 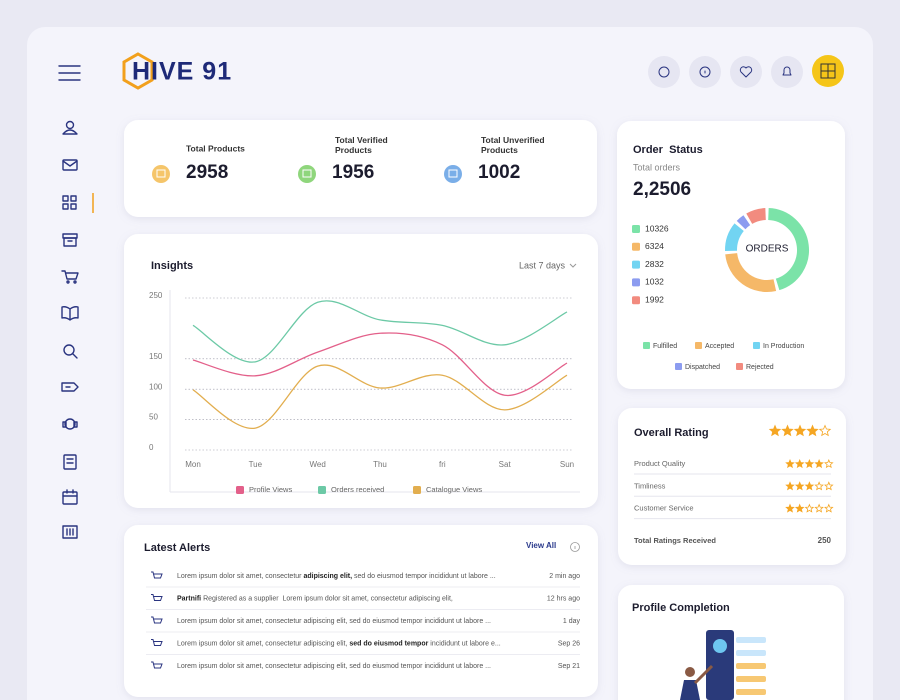 What do you see at coordinates (256, 464) in the screenshot?
I see `x-tick-label: Tue` at bounding box center [256, 464].